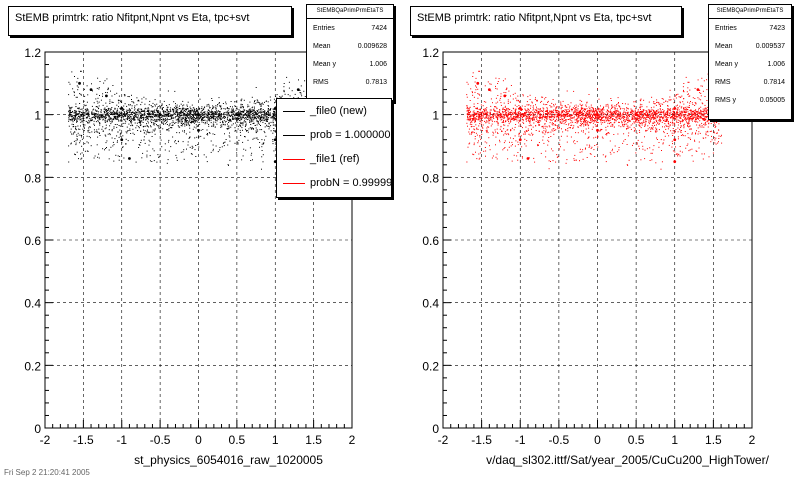 Image resolution: width=800 pixels, height=480 pixels. I want to click on series--file1-ref-, so click(595, 122).